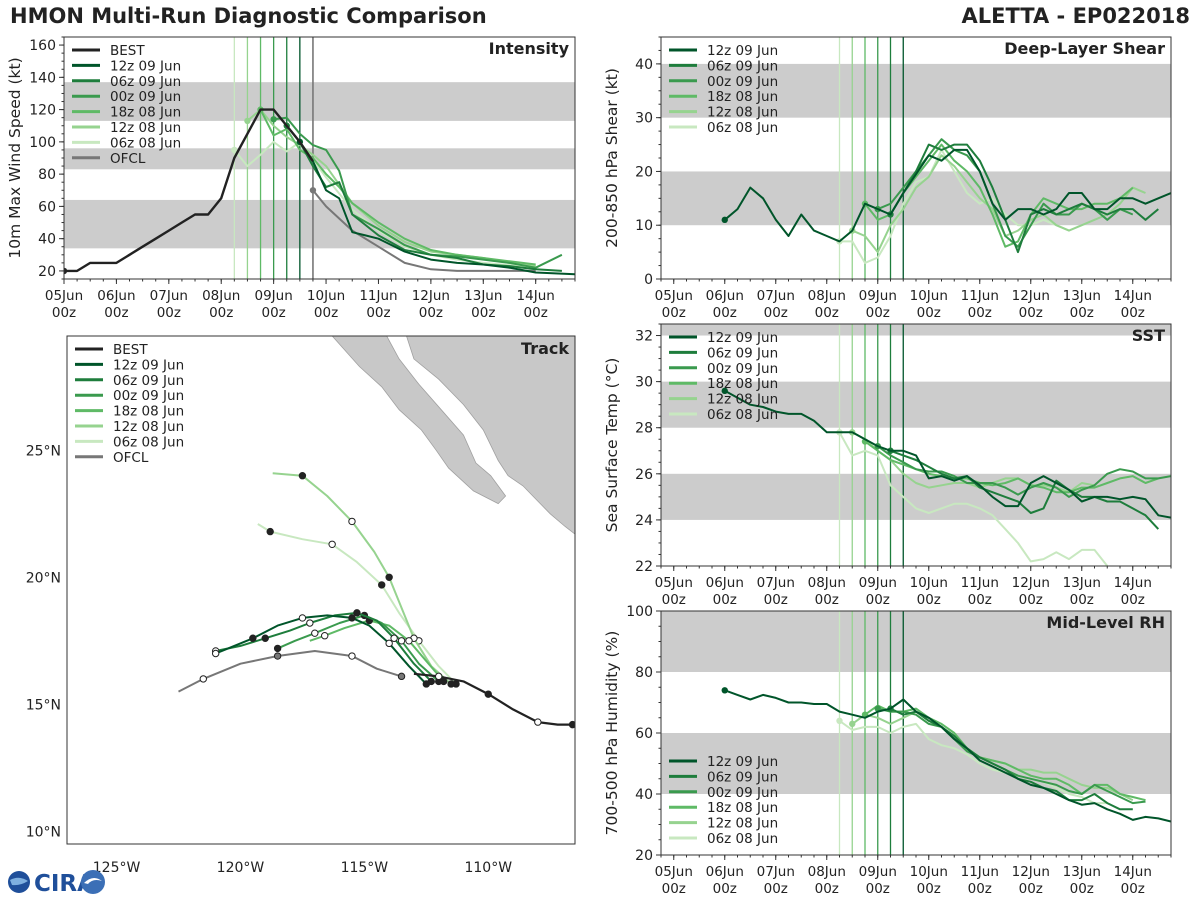  I want to click on intensity-ytick-label: 160, so click(42, 46).